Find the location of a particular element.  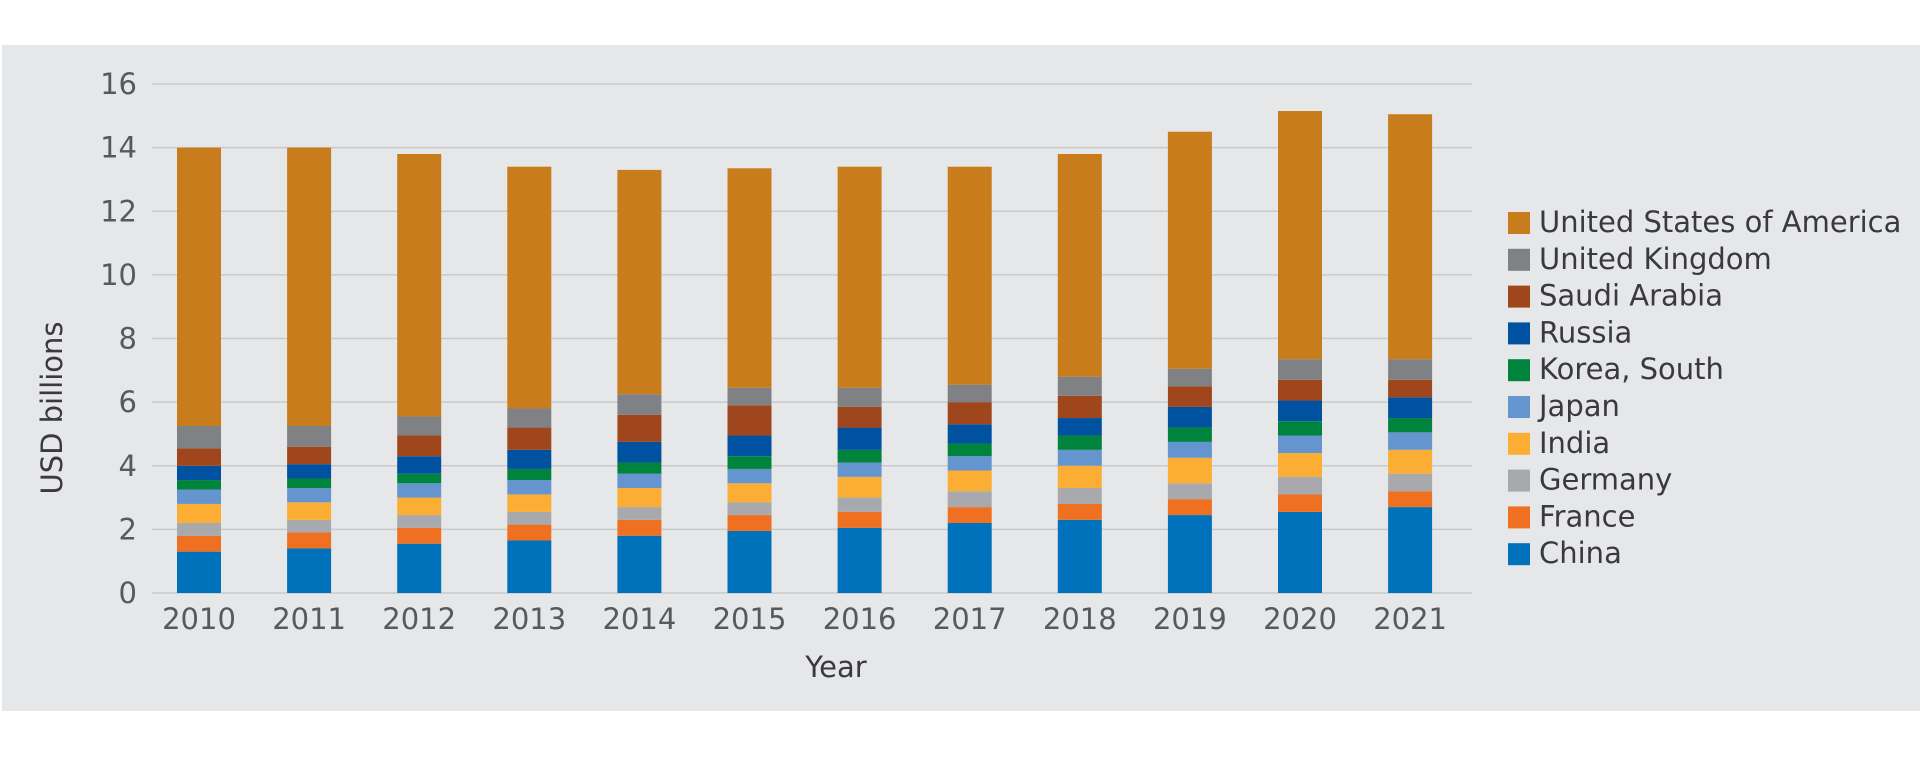

y-tick-label: 0 is located at coordinates (128, 593).